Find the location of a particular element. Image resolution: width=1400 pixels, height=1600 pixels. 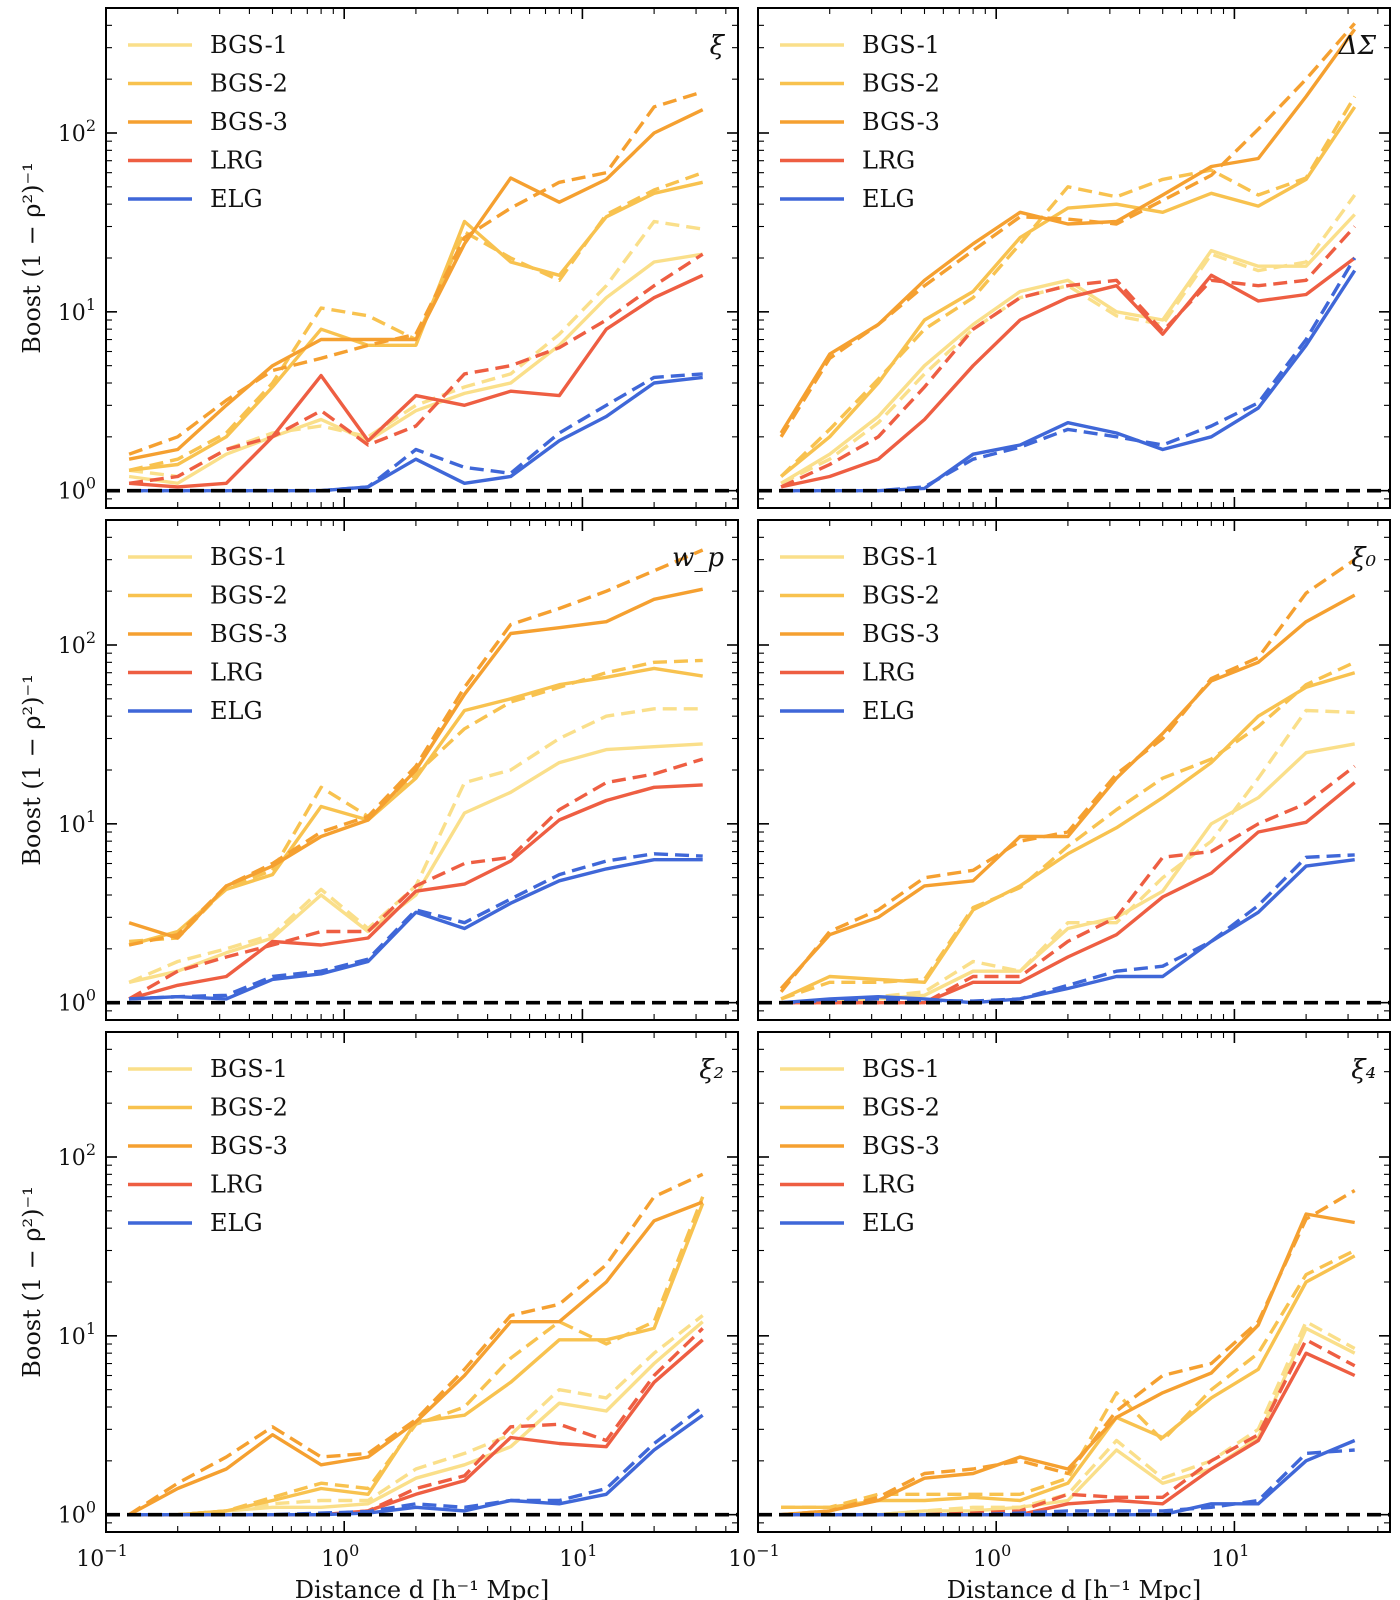

panel-label: w_p is located at coordinates (698, 558).